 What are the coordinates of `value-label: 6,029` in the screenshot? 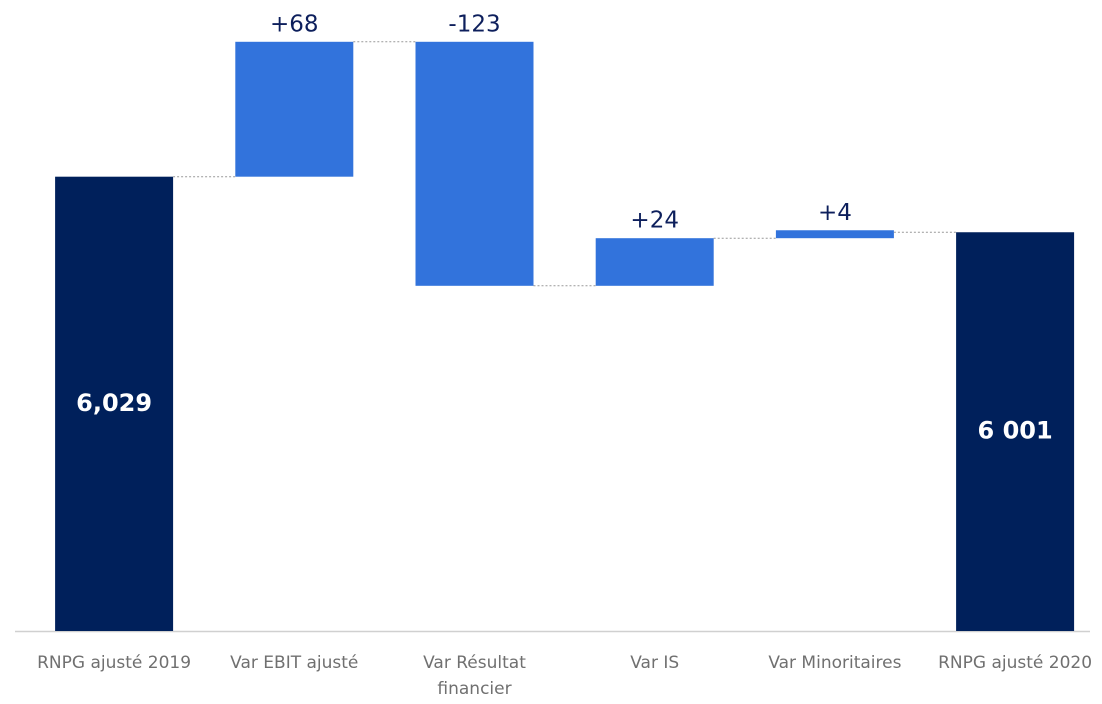 It's located at (114, 403).